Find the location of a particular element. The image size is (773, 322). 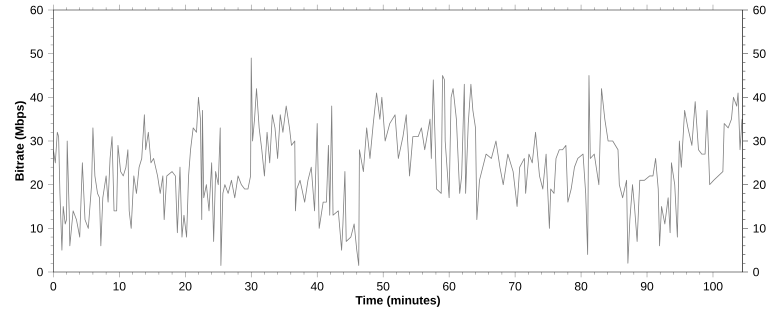

y2-tick-label: 20 is located at coordinates (759, 184).